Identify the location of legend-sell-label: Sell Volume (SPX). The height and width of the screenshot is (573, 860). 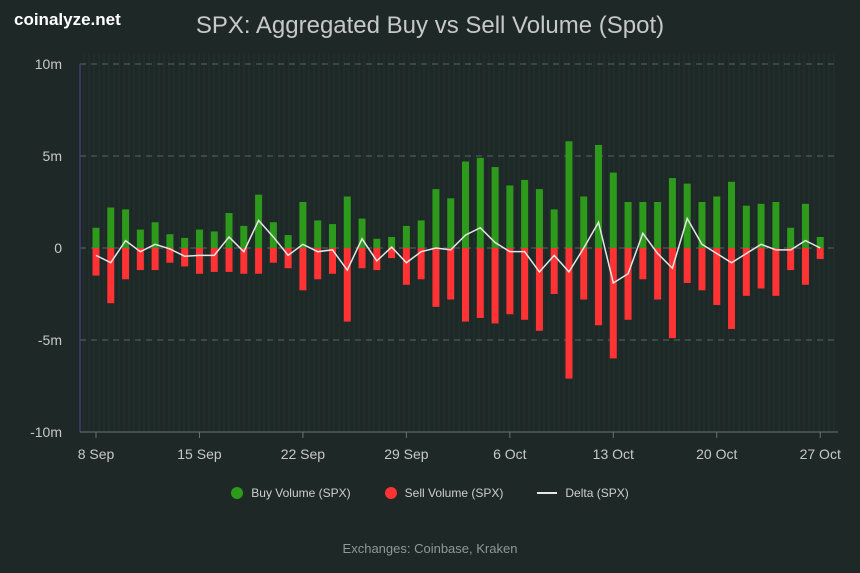
(454, 493).